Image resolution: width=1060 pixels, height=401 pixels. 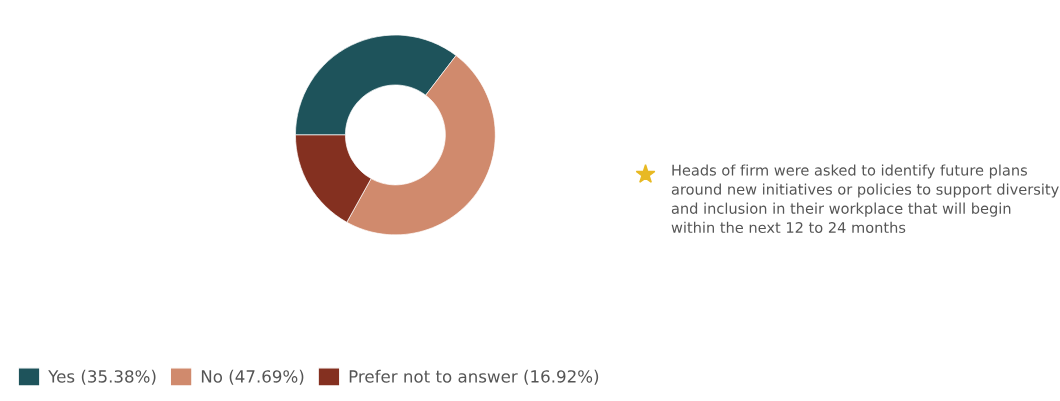 I want to click on text: Heads of firm were asked to identify future plans around new initiatives or policies to support diversity and inclusion in their workplace that will begin within the next 12 to 24 months, so click(x=865, y=198).